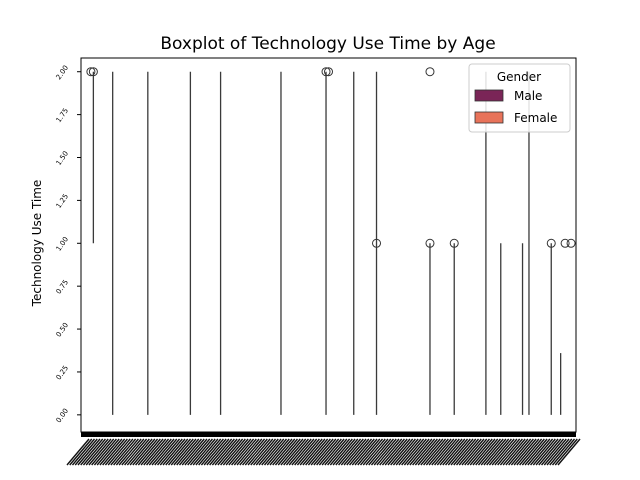 This screenshot has height=480, width=640. What do you see at coordinates (62, 72) in the screenshot?
I see `y-tick-label: 2.00` at bounding box center [62, 72].